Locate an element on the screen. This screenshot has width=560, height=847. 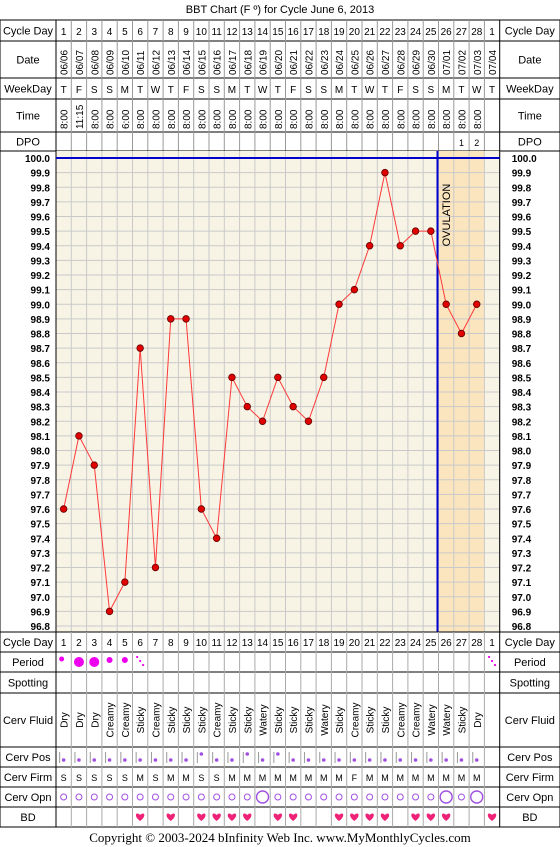
cycle-day-top: 14 is located at coordinates (263, 32).